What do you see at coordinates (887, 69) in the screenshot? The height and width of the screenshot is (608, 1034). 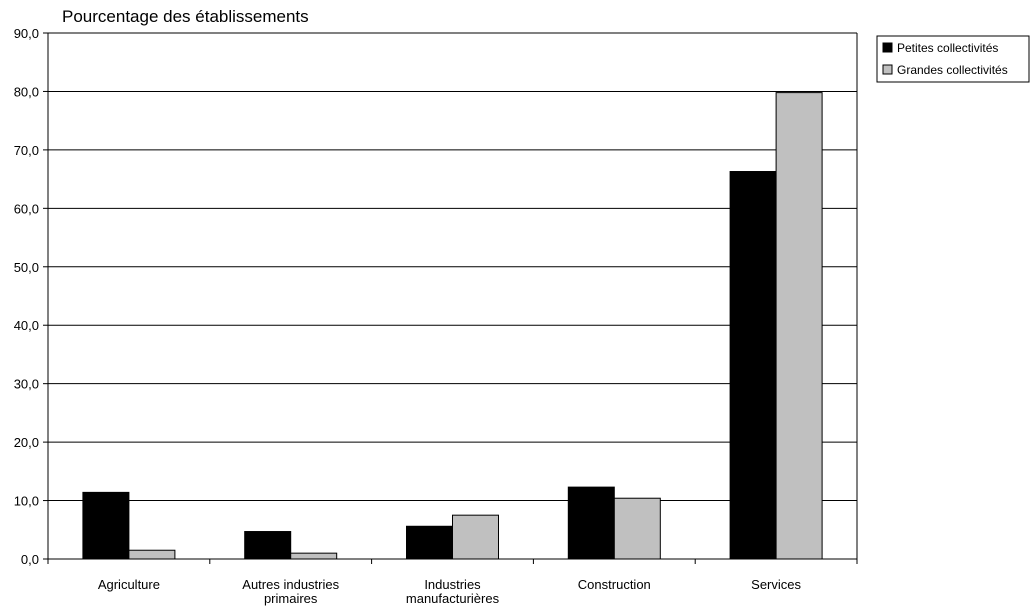 I see `legend-swatch-grandes` at bounding box center [887, 69].